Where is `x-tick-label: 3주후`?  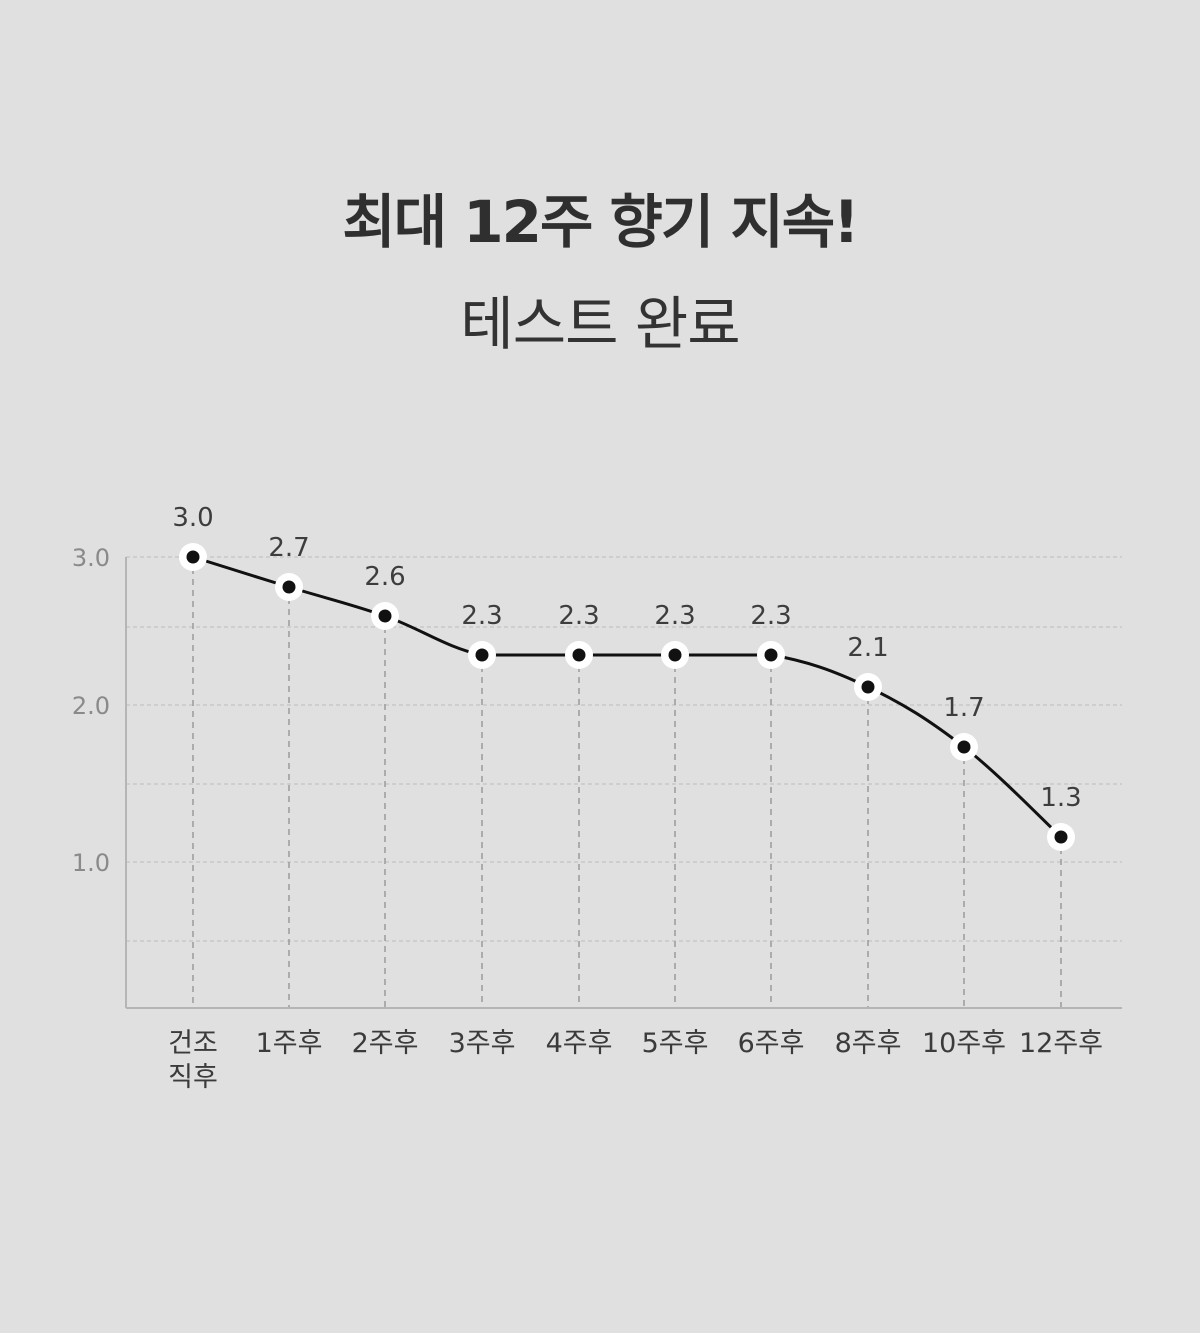 x-tick-label: 3주후 is located at coordinates (482, 1043).